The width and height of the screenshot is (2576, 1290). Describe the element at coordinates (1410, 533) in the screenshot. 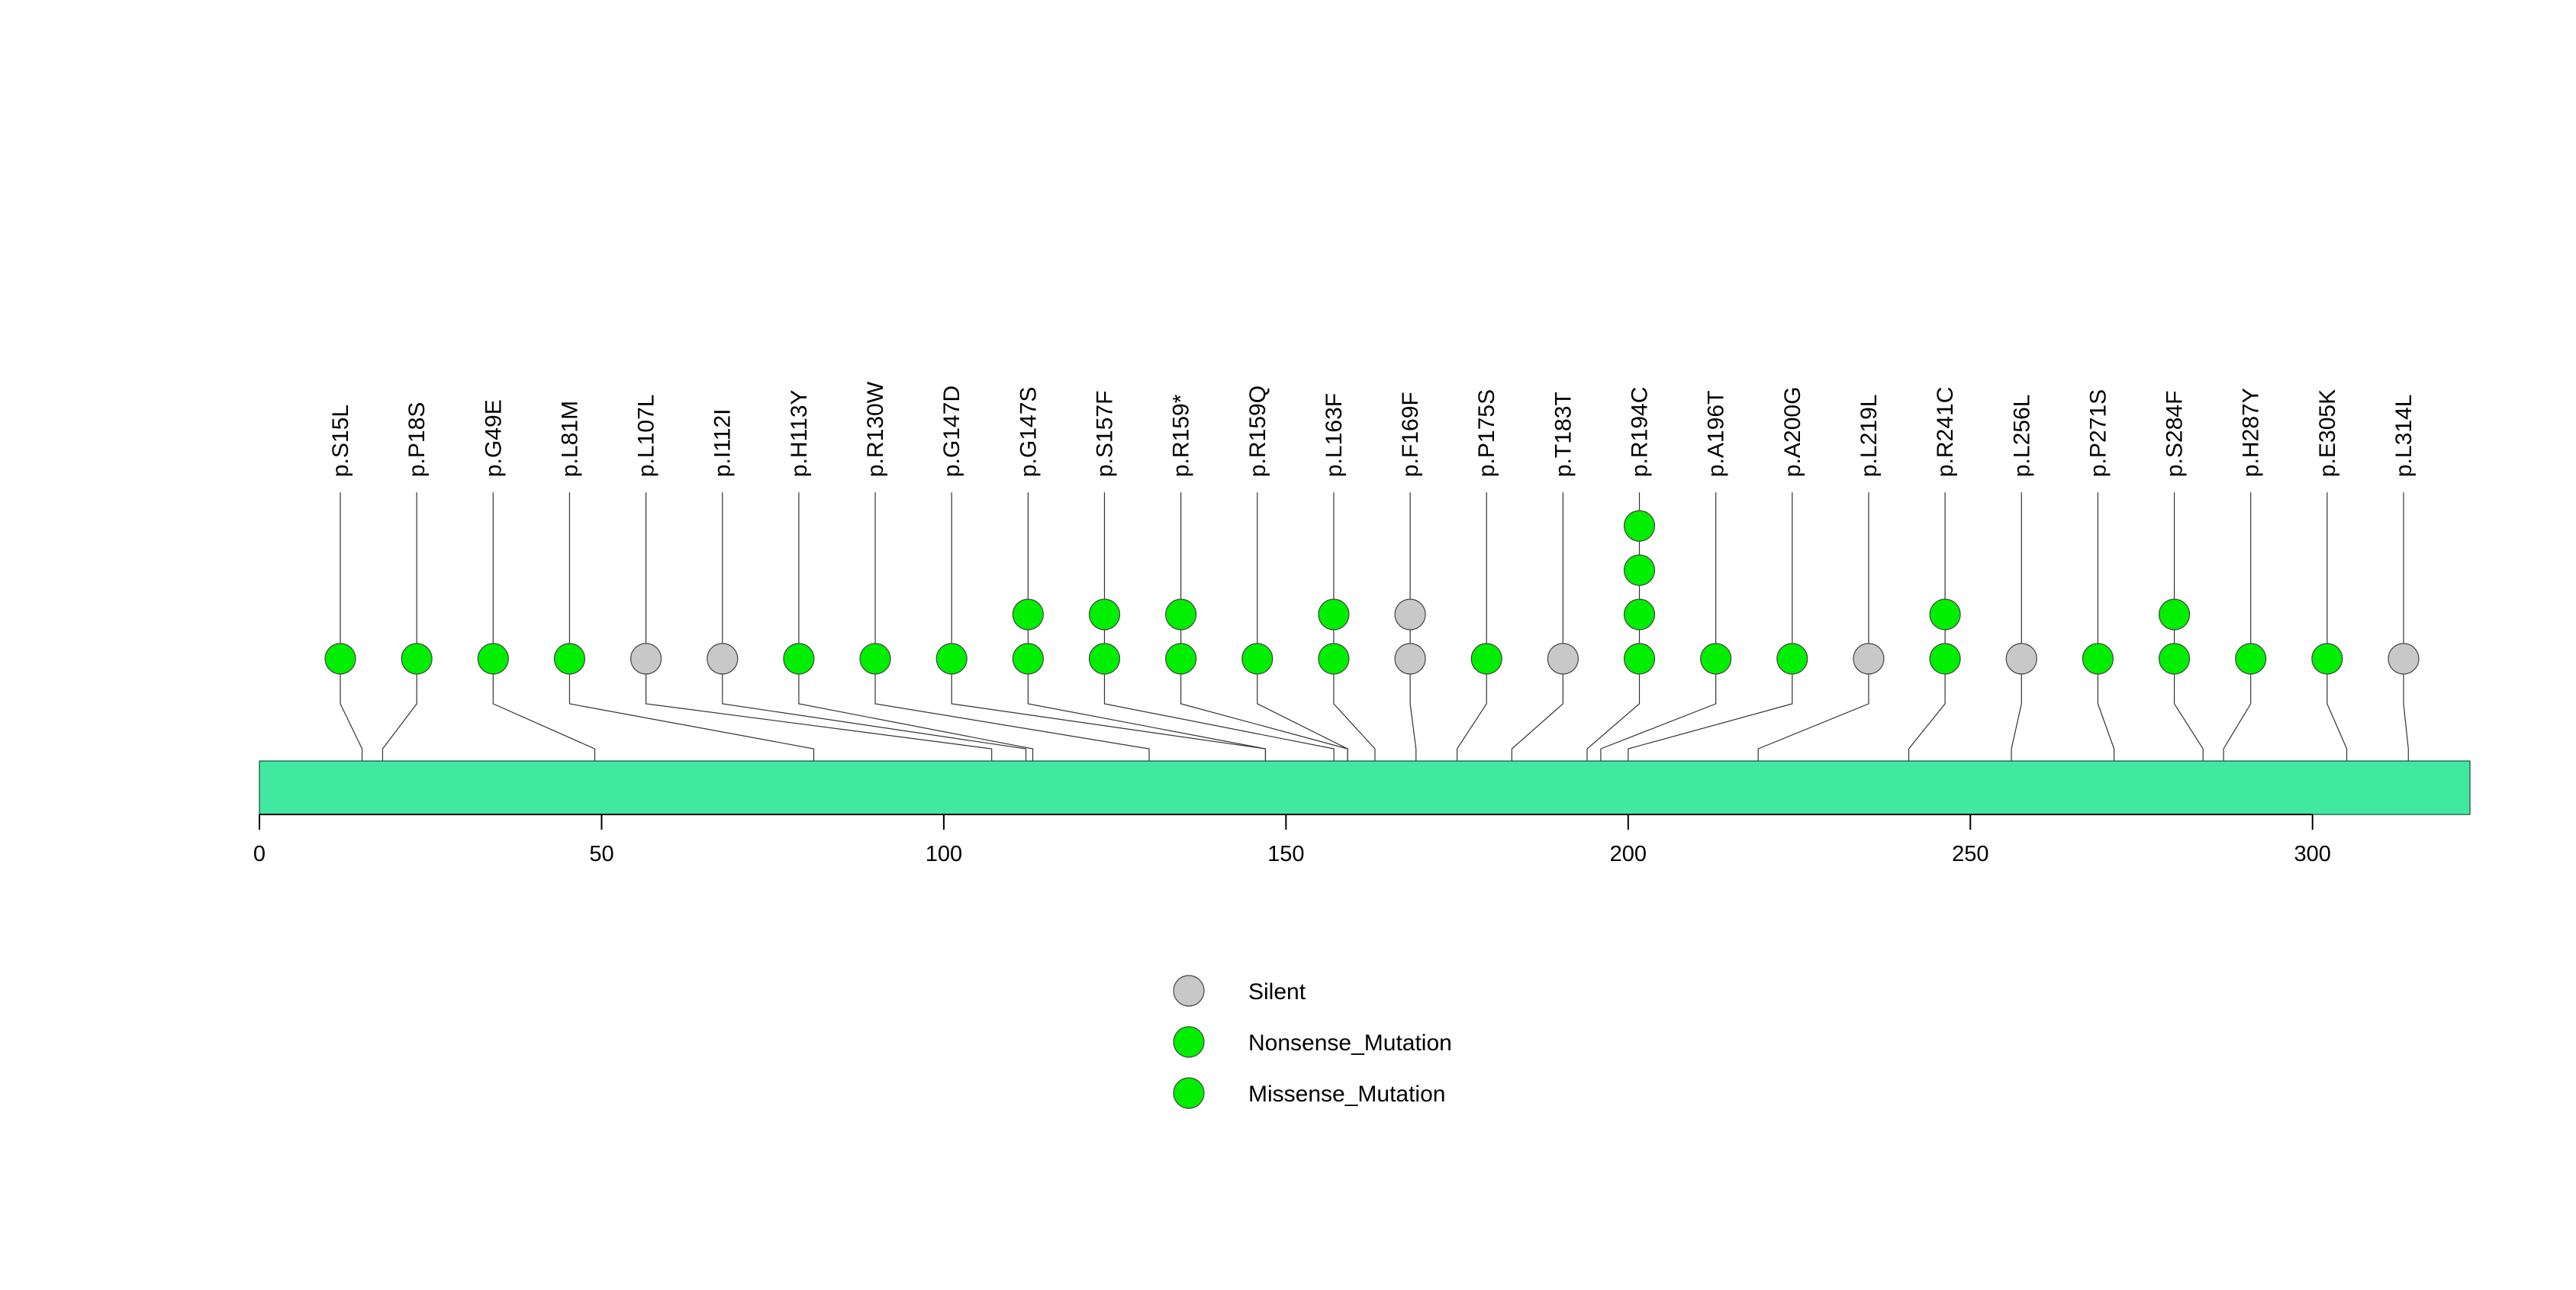

I see `mutation-lollipop: p.F169F` at that location.